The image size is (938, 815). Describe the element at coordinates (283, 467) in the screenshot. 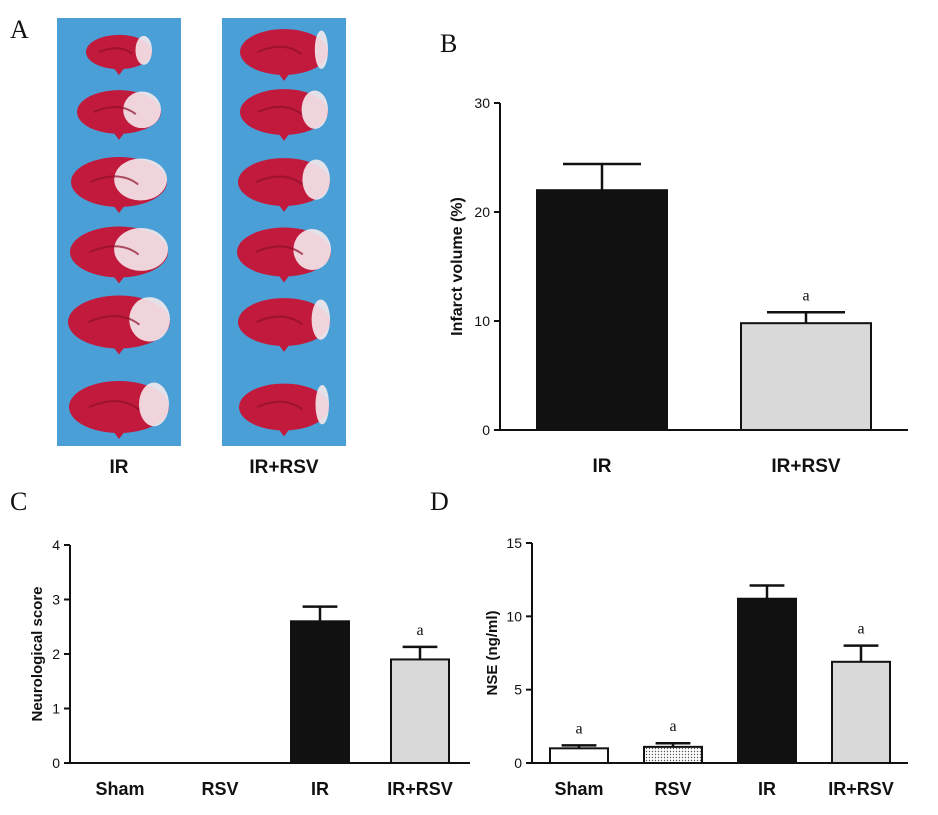

I see `photo-label-ir-rsv: IR+RSV` at that location.